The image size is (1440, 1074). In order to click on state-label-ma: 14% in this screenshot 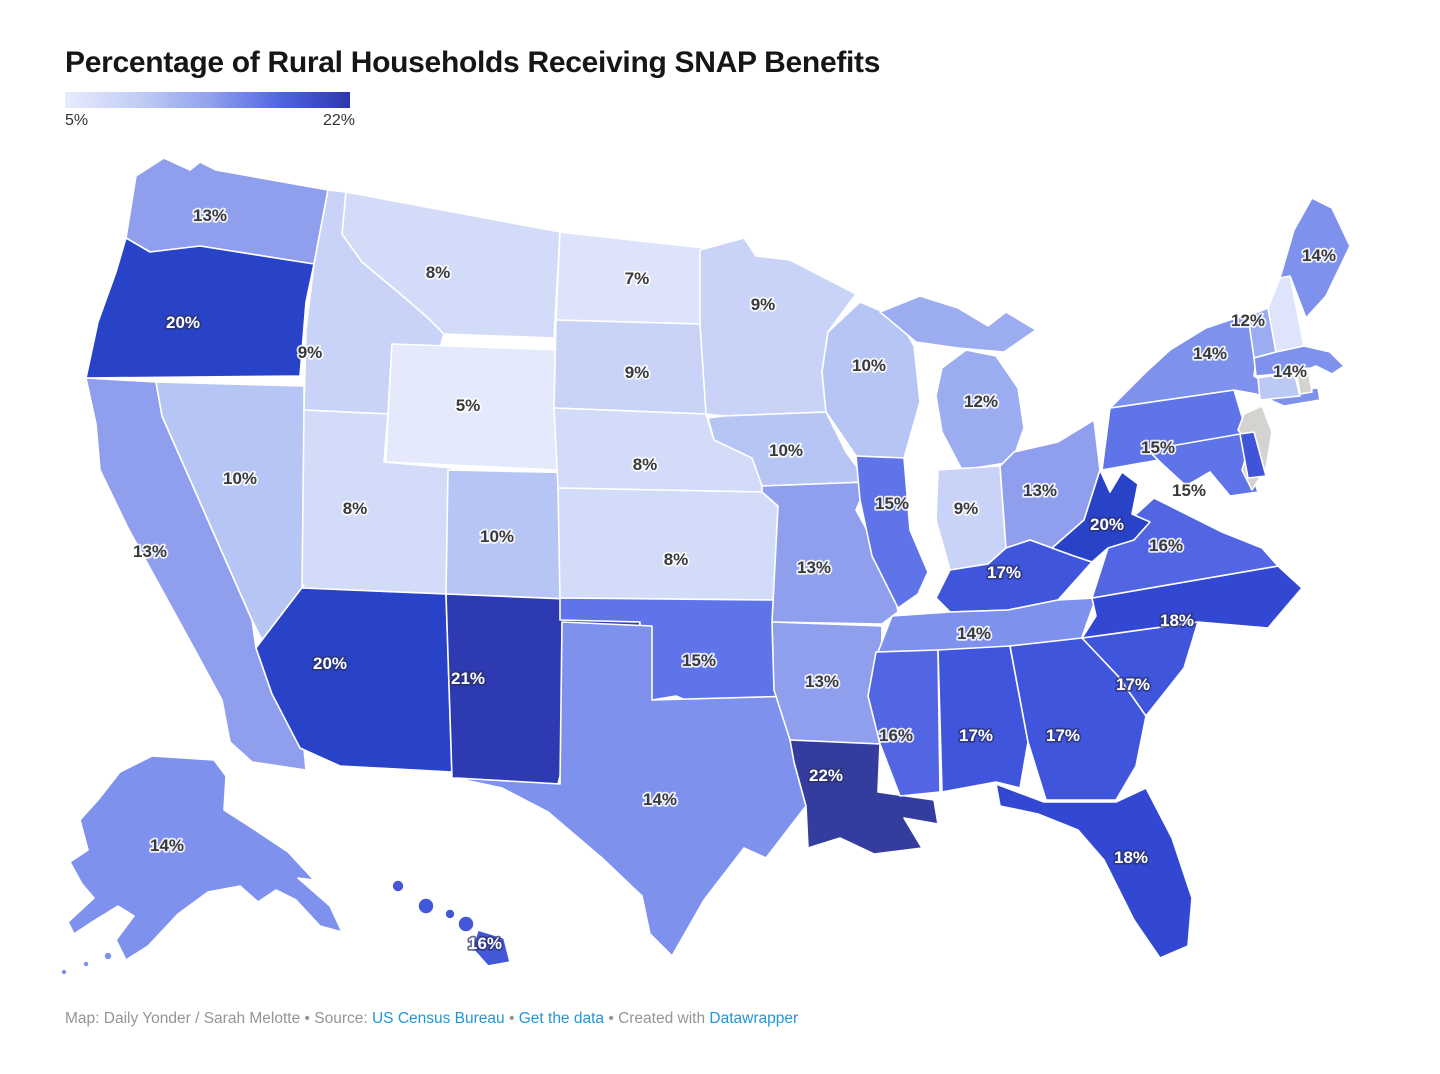, I will do `click(1290, 371)`.